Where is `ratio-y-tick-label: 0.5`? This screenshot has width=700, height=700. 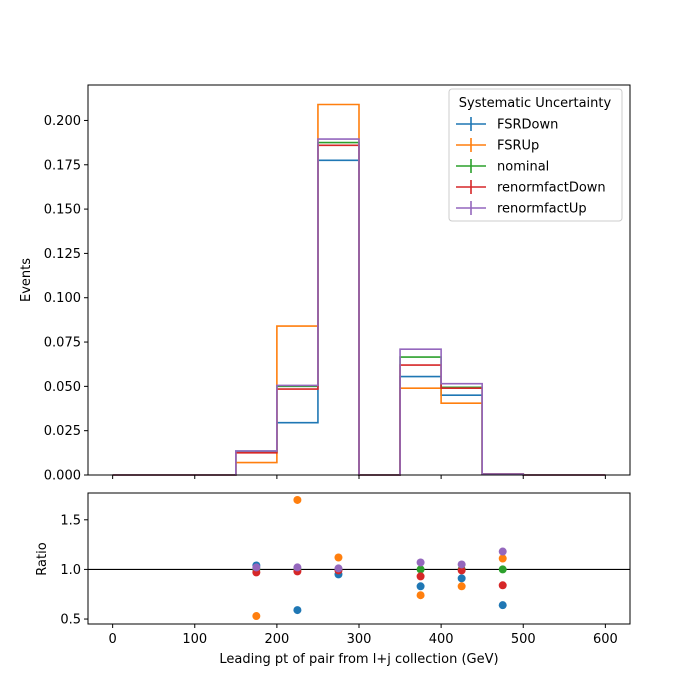 ratio-y-tick-label: 0.5 is located at coordinates (70, 620).